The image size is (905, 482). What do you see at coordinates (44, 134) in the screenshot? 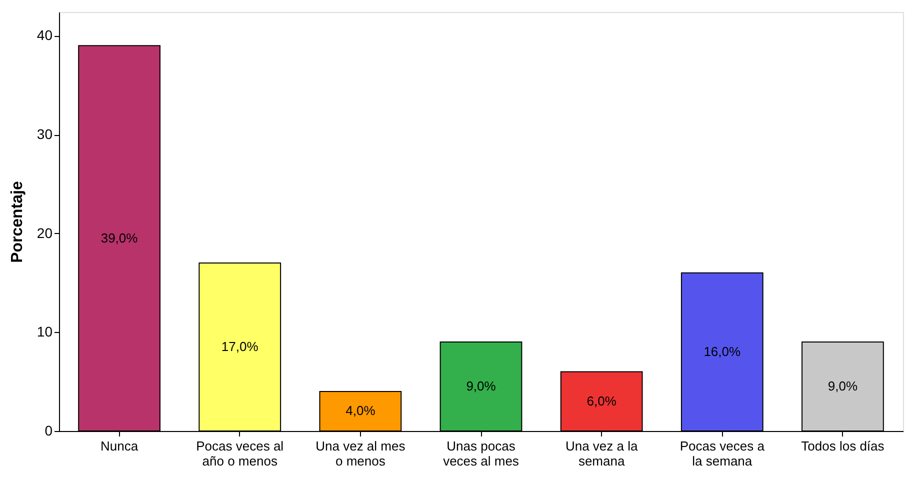
I see `y-tick-label: 30` at bounding box center [44, 134].